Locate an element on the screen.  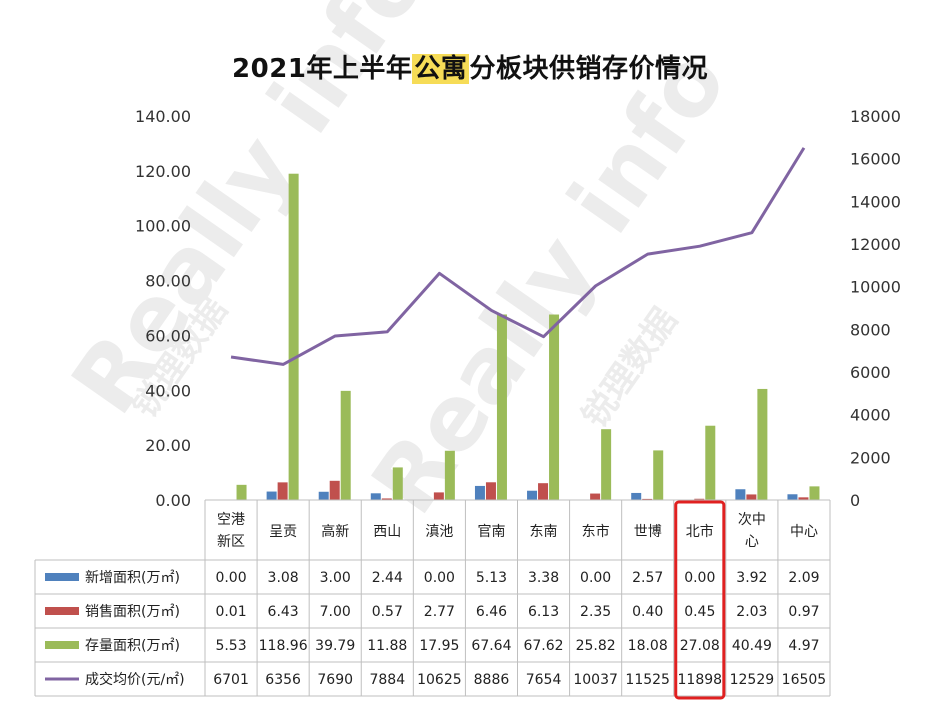
title-suffix: 分板块供销存价情况 is located at coordinates (588, 69).